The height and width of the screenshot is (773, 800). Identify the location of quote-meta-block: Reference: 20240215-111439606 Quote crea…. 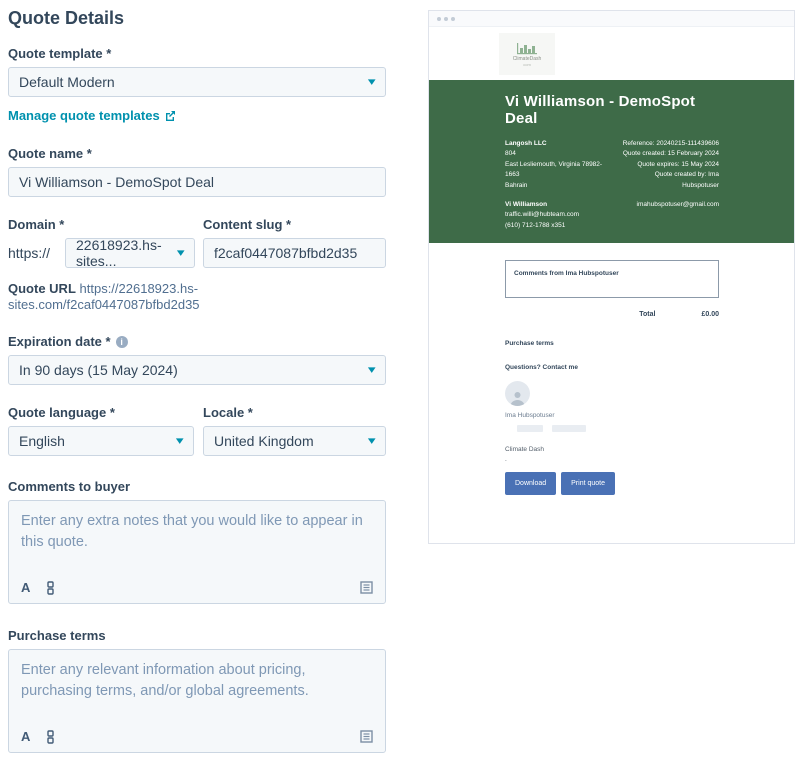
(670, 164).